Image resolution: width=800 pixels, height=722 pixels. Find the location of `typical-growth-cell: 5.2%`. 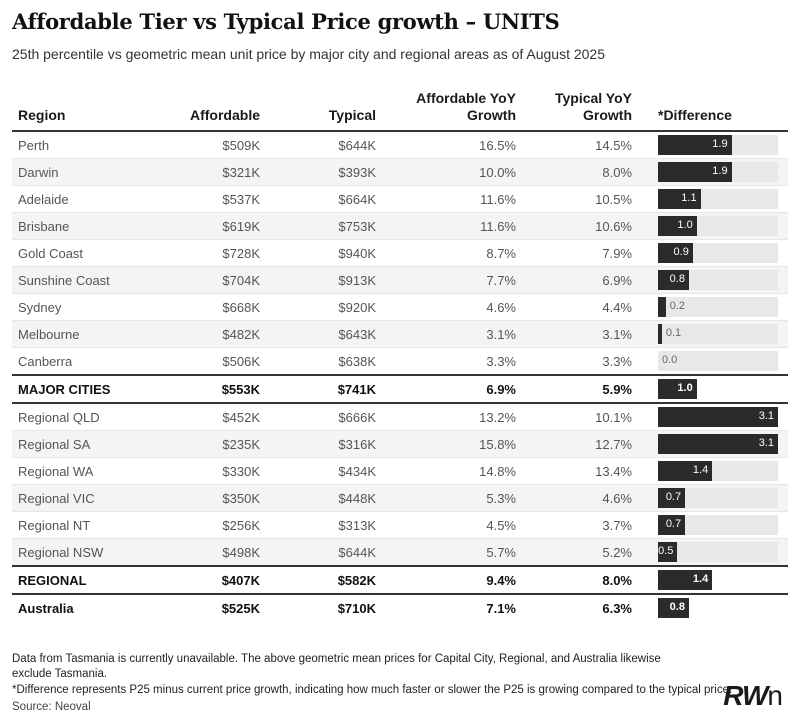

typical-growth-cell: 5.2% is located at coordinates (578, 552).